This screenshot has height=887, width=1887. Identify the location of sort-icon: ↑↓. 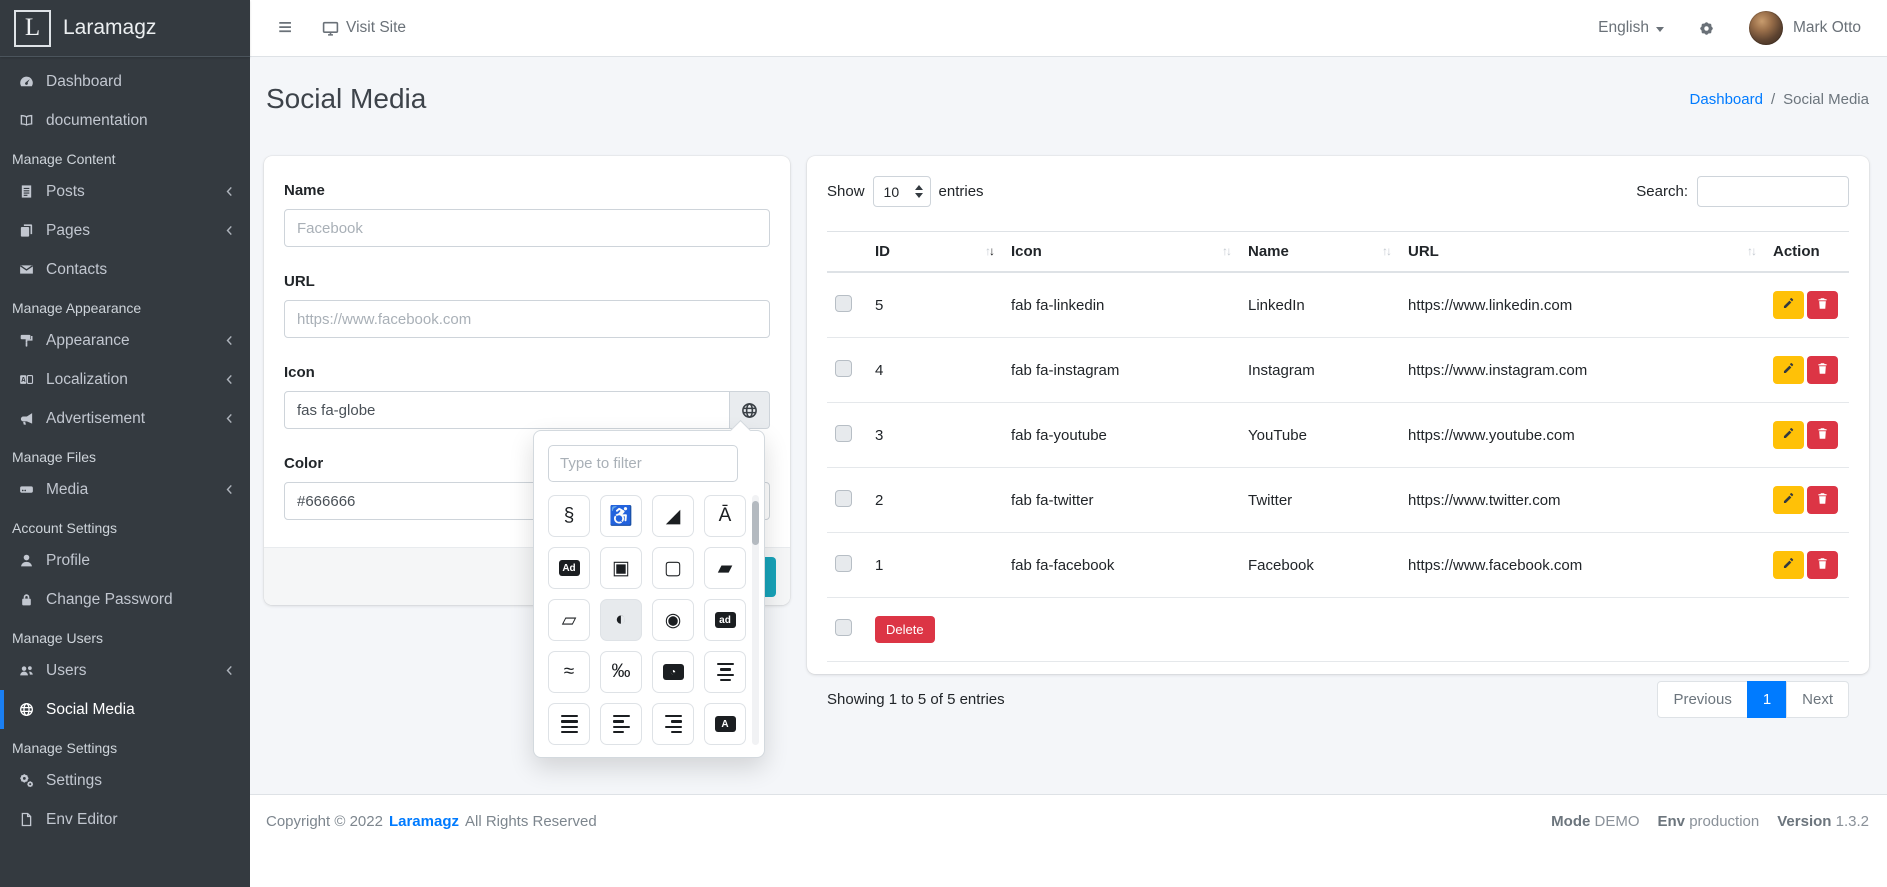
(1227, 251).